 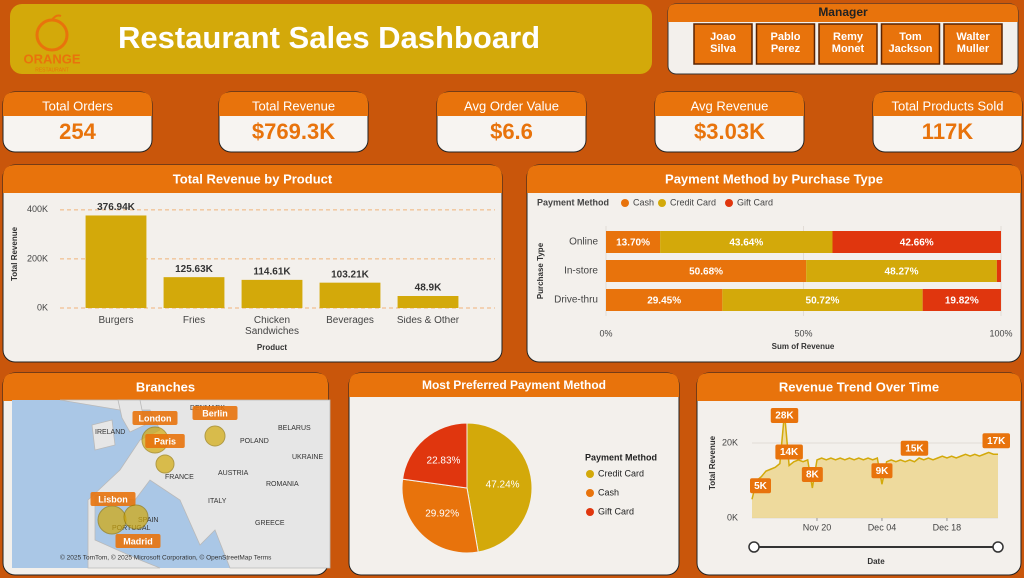 What do you see at coordinates (729, 131) in the screenshot?
I see `kpi-value: $3.03K` at bounding box center [729, 131].